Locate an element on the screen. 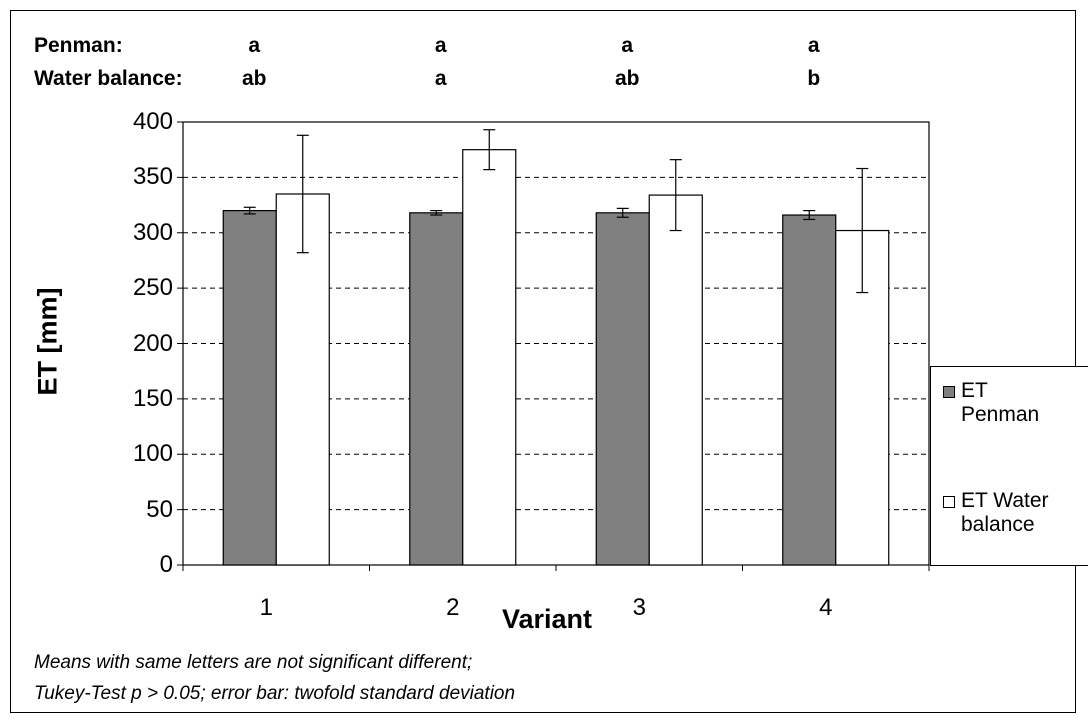 The width and height of the screenshot is (1088, 725). y-tick-label: 50 is located at coordinates (159, 509).